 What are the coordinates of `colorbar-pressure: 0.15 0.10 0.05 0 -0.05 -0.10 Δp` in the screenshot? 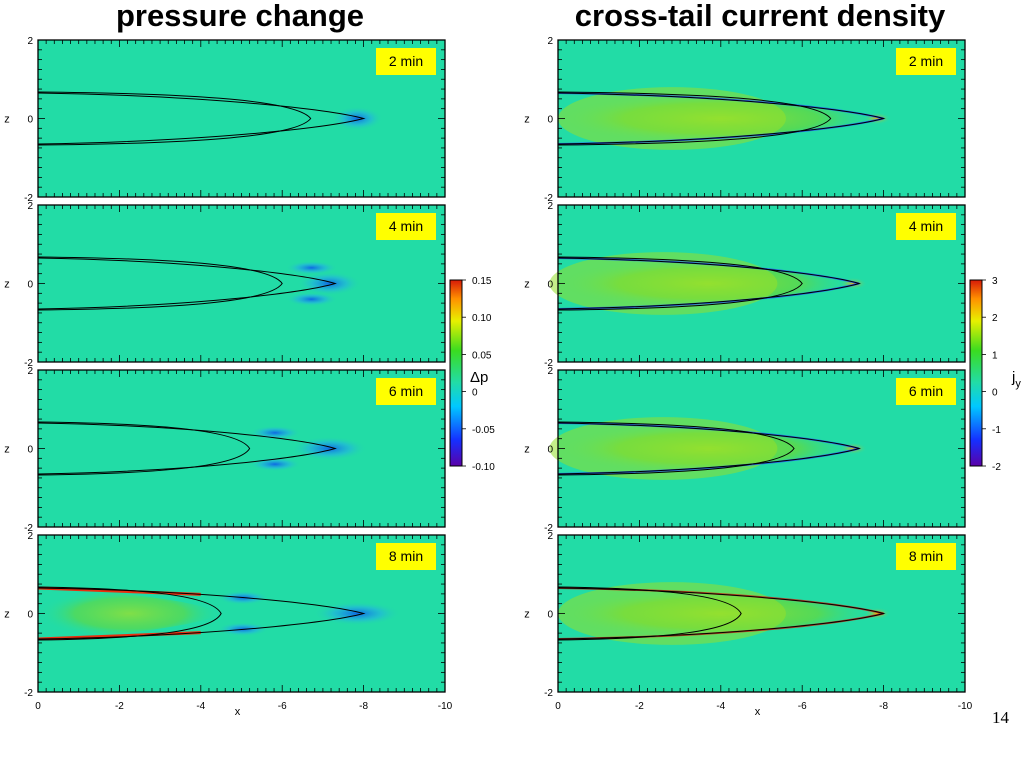 It's located at (472, 374).